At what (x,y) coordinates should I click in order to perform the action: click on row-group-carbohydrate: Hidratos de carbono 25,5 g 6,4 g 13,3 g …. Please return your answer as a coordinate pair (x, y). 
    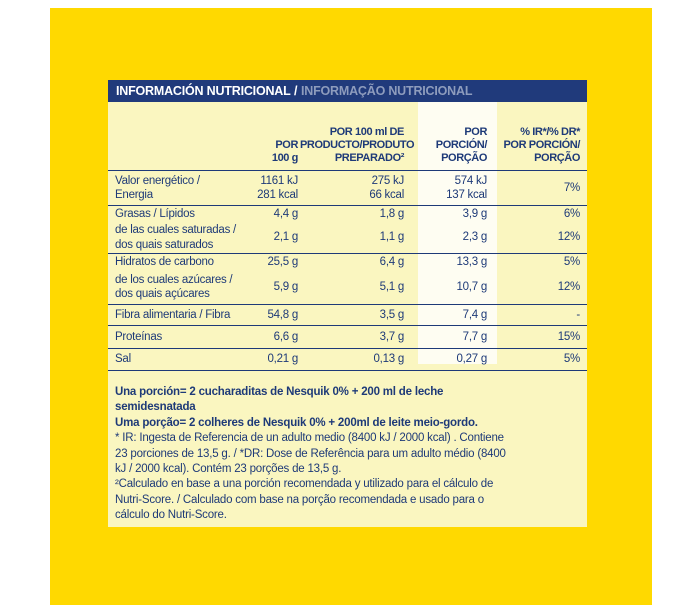
    Looking at the image, I should click on (347, 278).